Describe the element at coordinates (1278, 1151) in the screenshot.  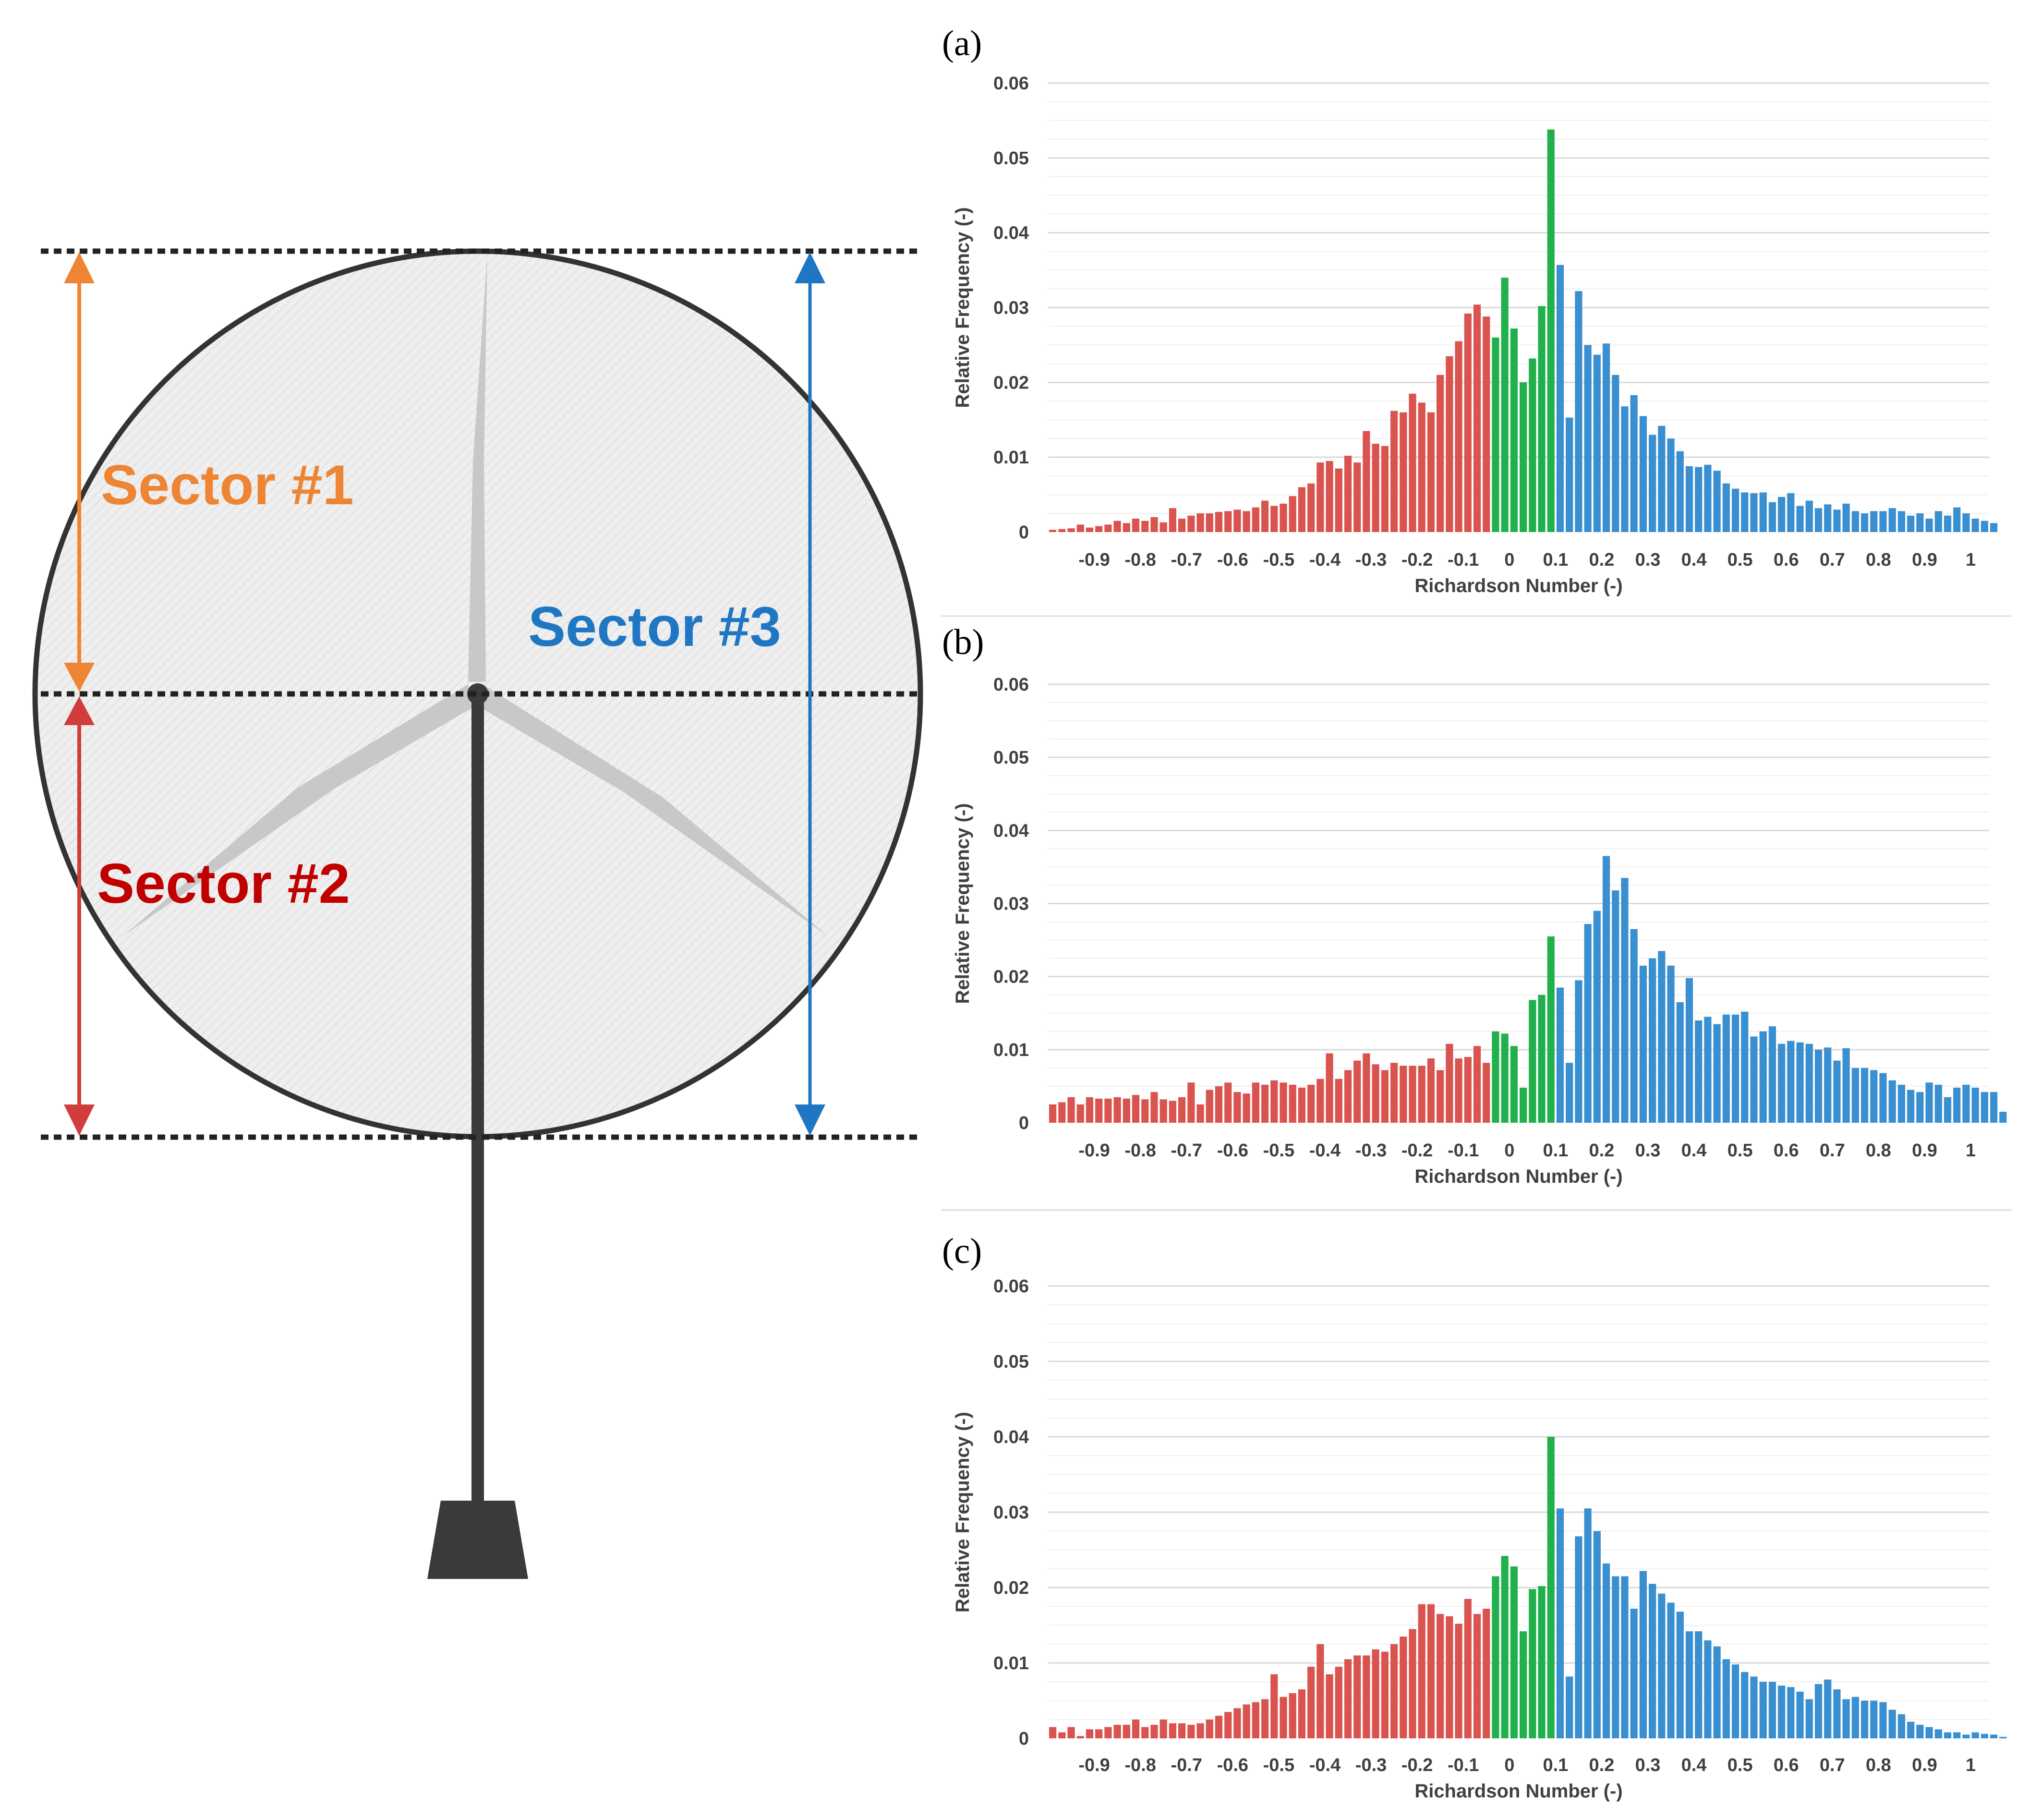
I see `x-tick-label: -0.5` at that location.